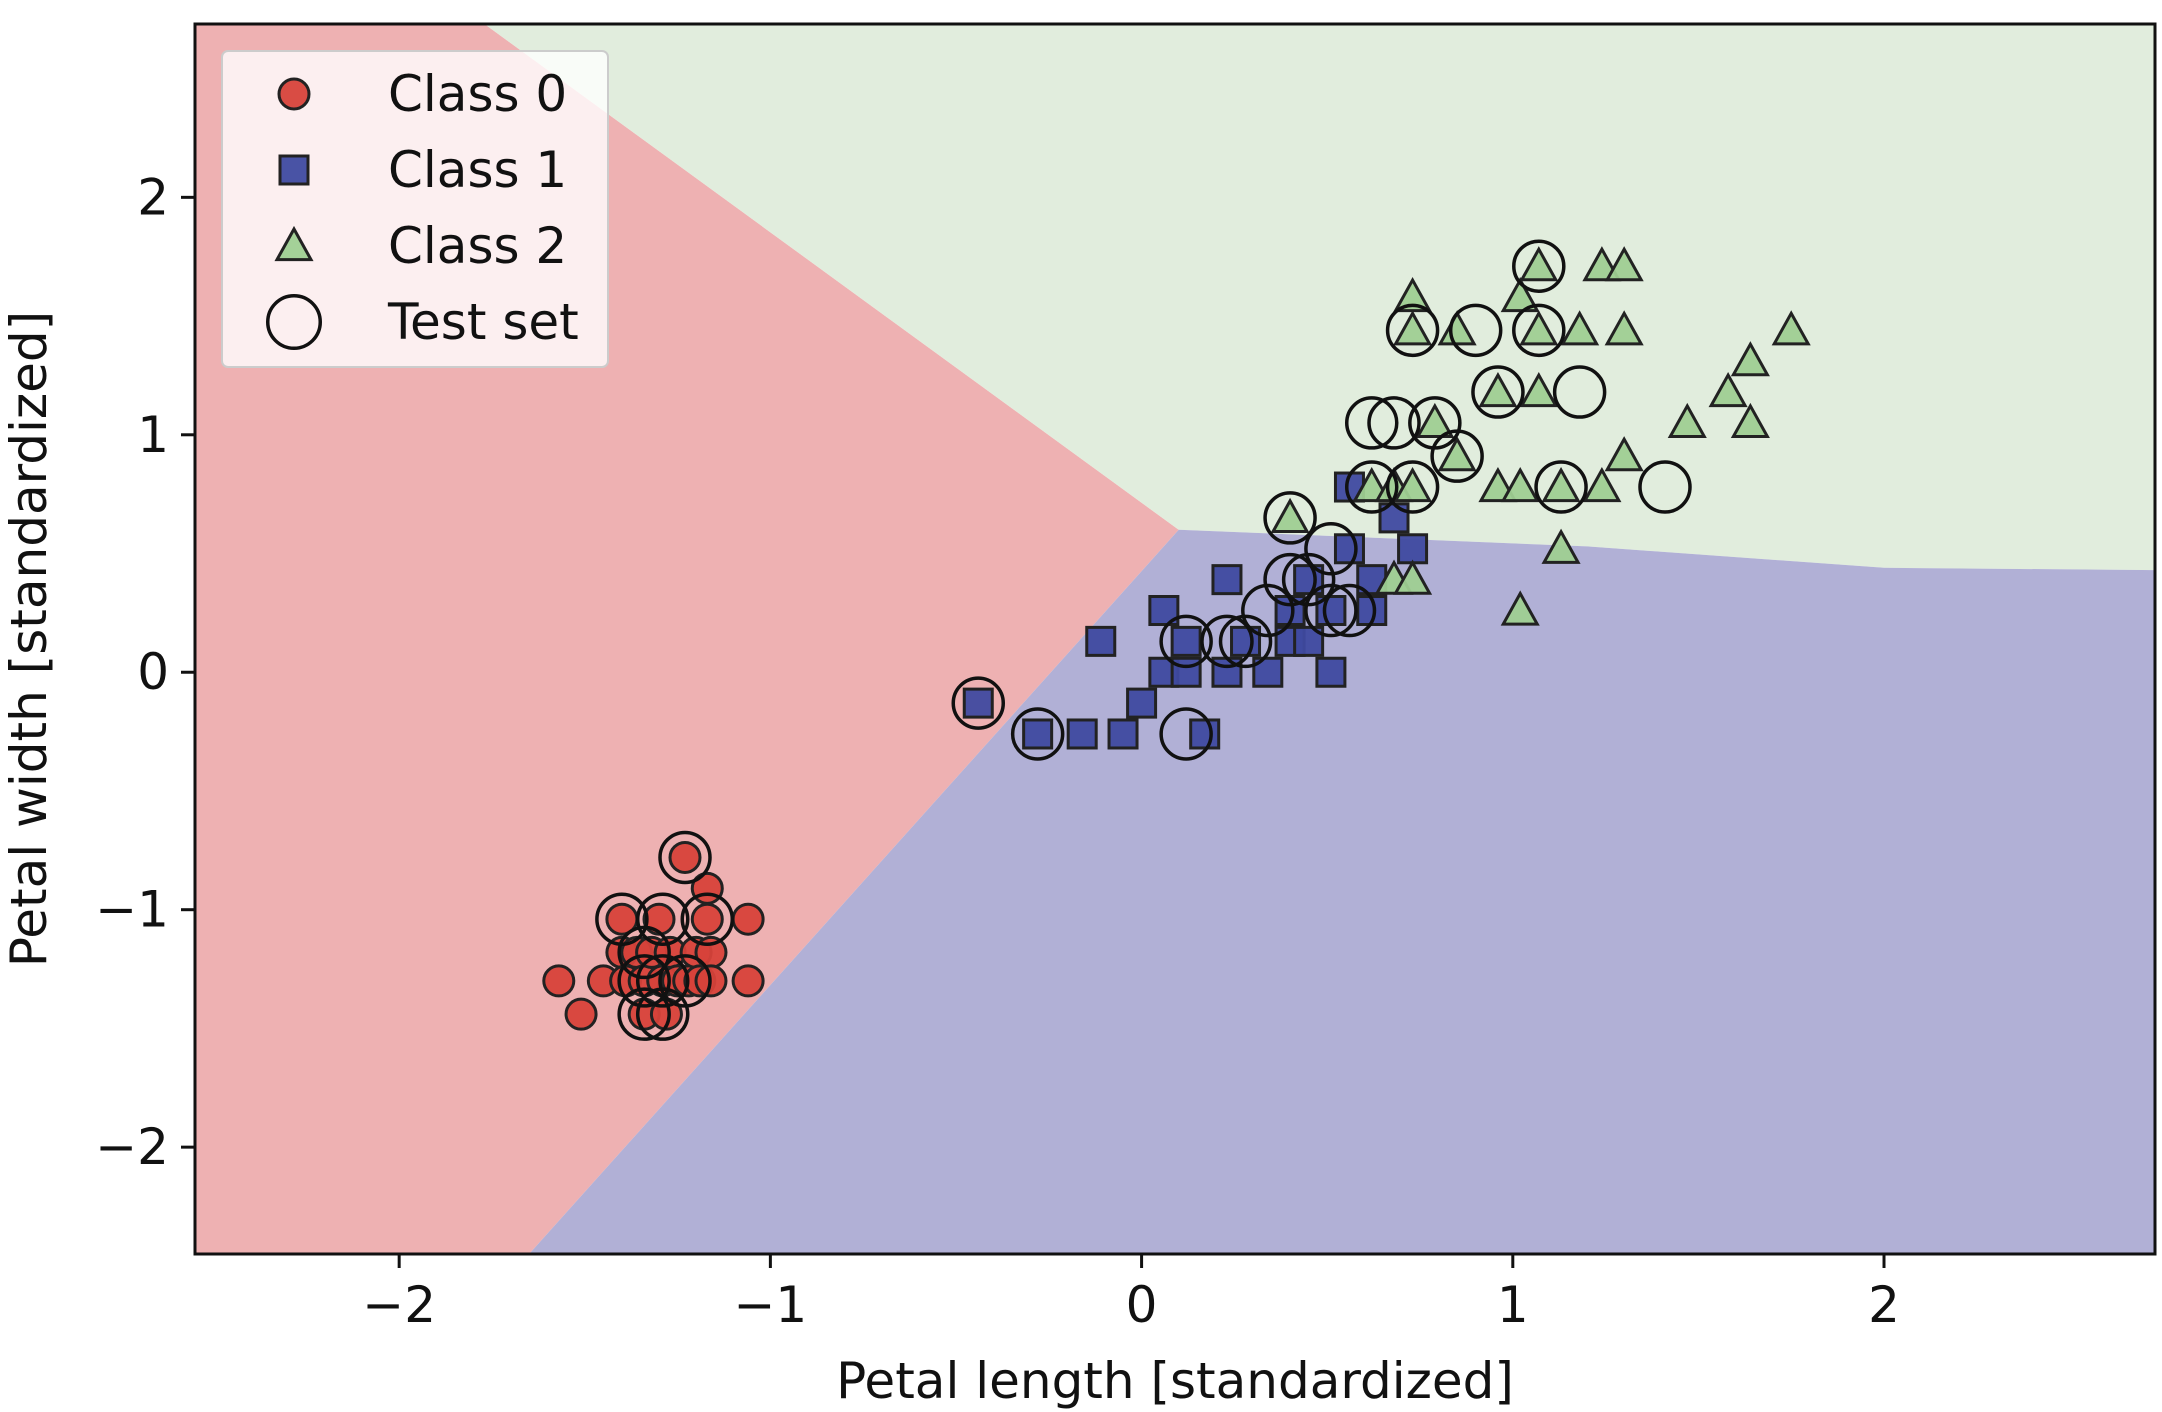 Image resolution: width=2162 pixels, height=1412 pixels. I want to click on legend-item: Test set, so click(422, 322).